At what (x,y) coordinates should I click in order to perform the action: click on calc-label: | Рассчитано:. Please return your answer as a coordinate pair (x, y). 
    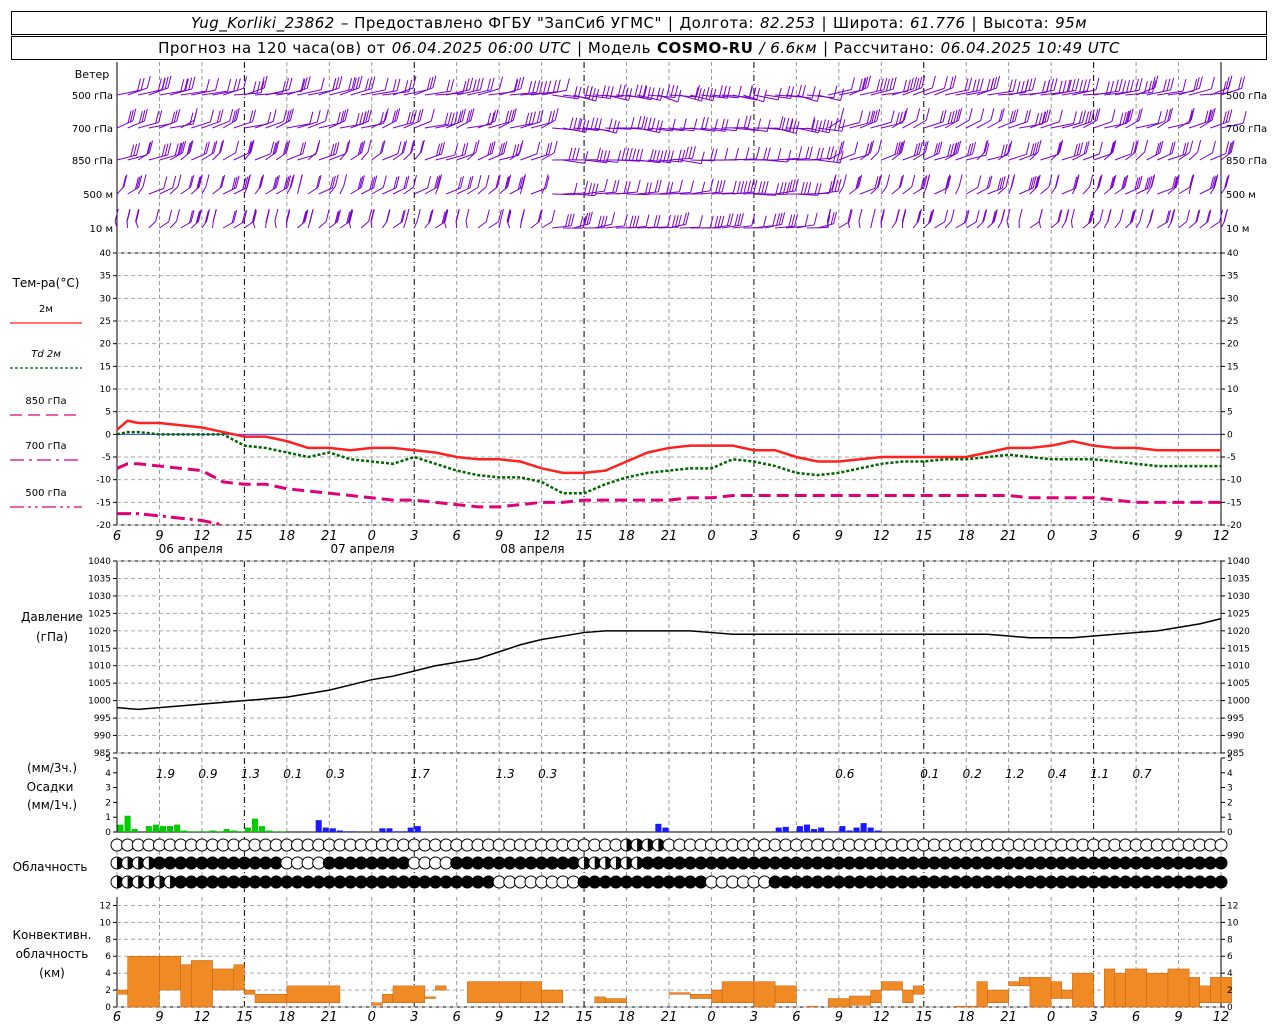
    Looking at the image, I should click on (879, 48).